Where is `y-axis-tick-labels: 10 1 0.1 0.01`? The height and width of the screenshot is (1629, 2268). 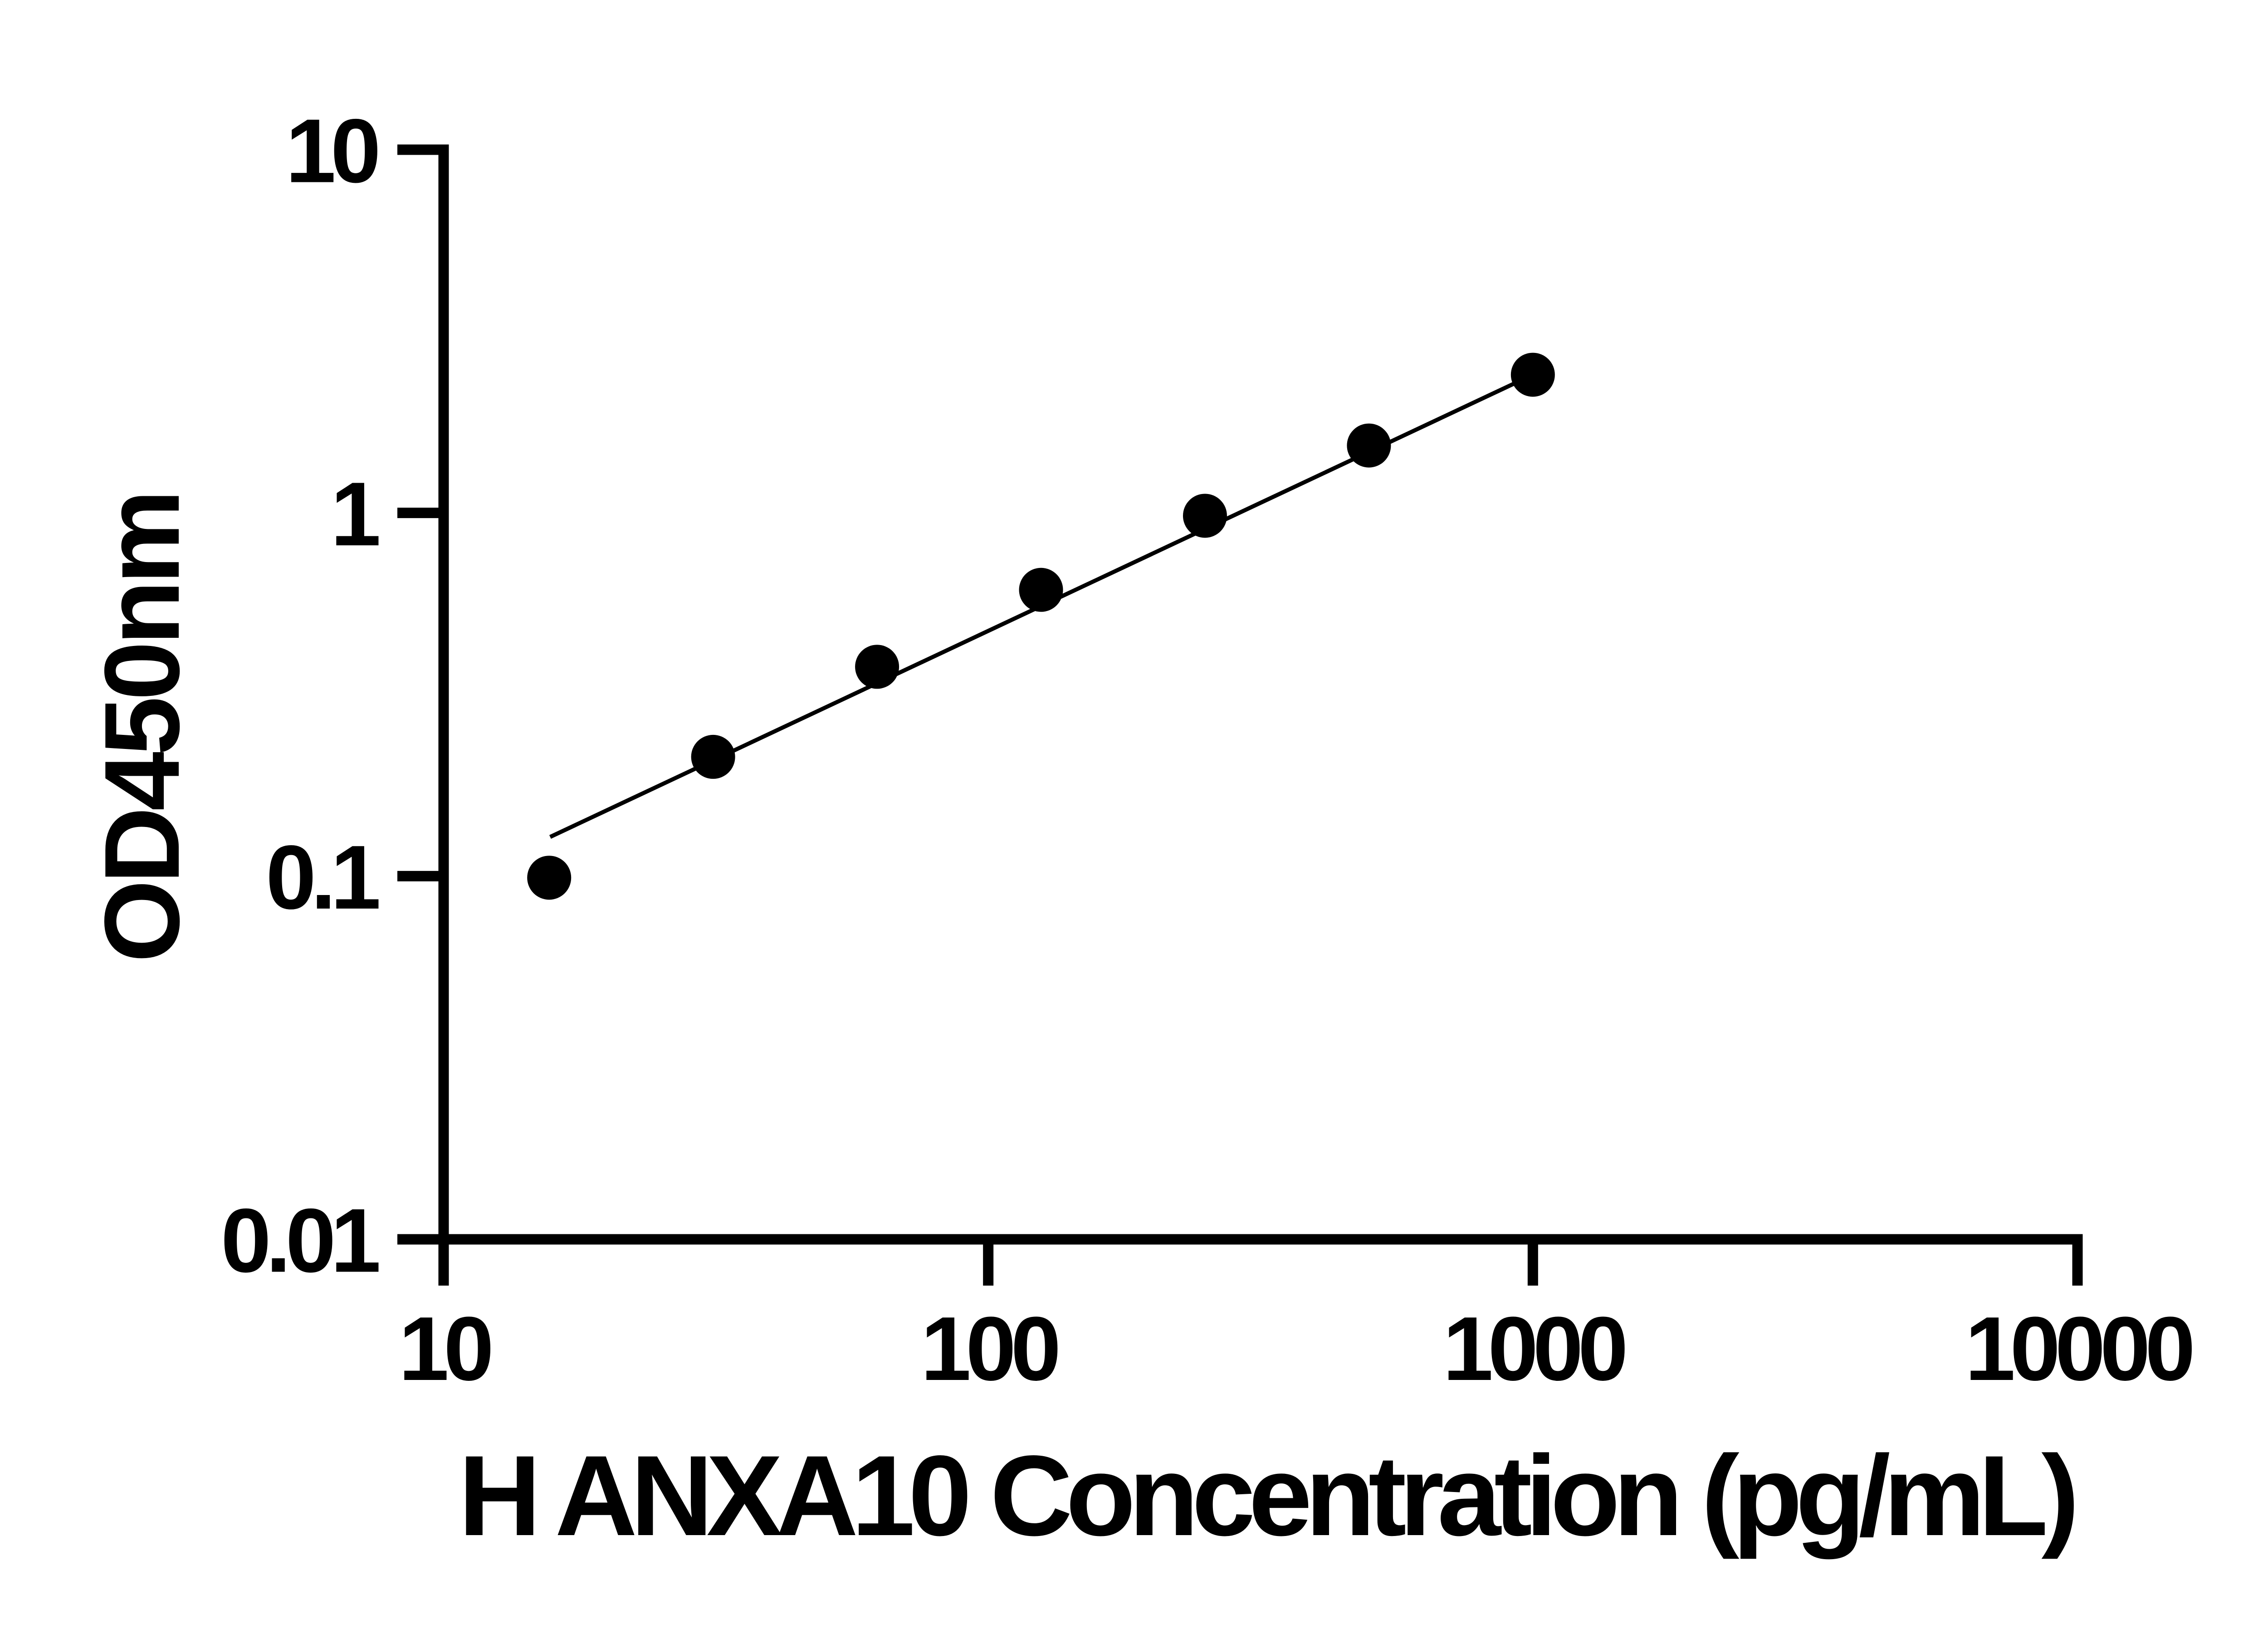
y-axis-tick-labels: 10 1 0.1 0.01 is located at coordinates (303, 696).